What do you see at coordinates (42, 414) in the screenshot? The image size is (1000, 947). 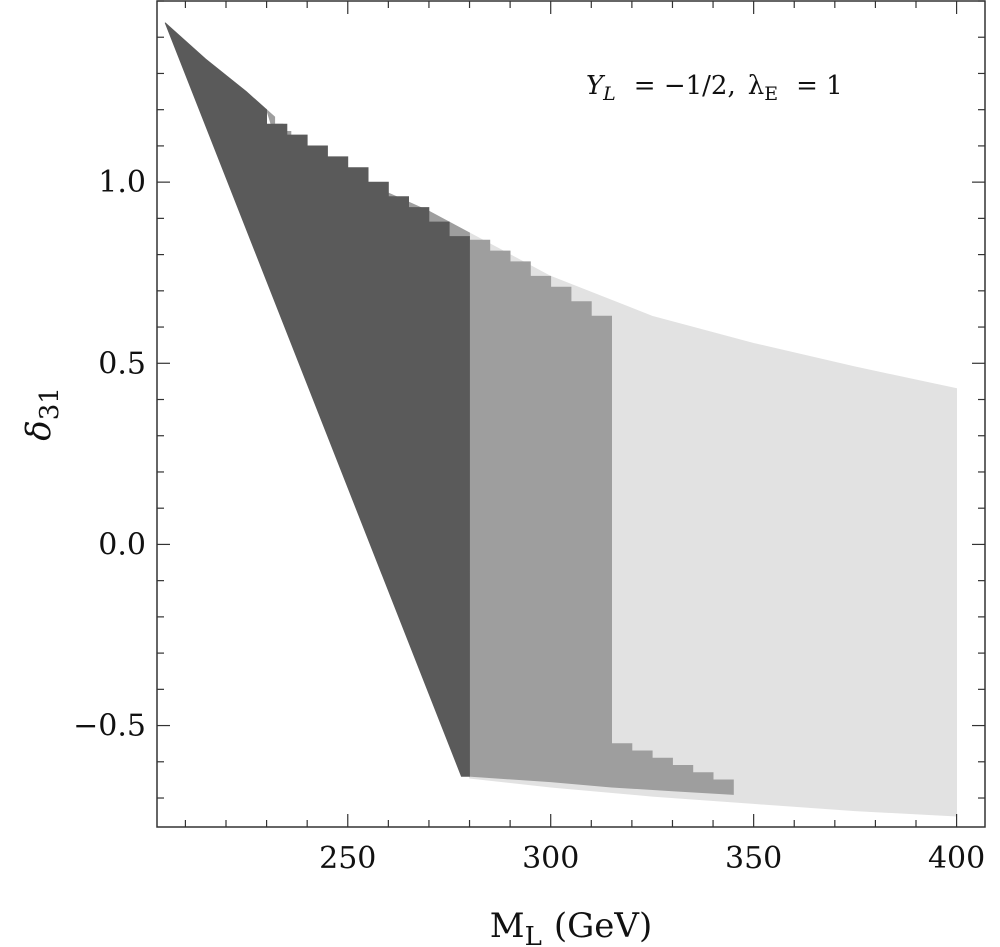 I see `y-axis-title: δ31` at bounding box center [42, 414].